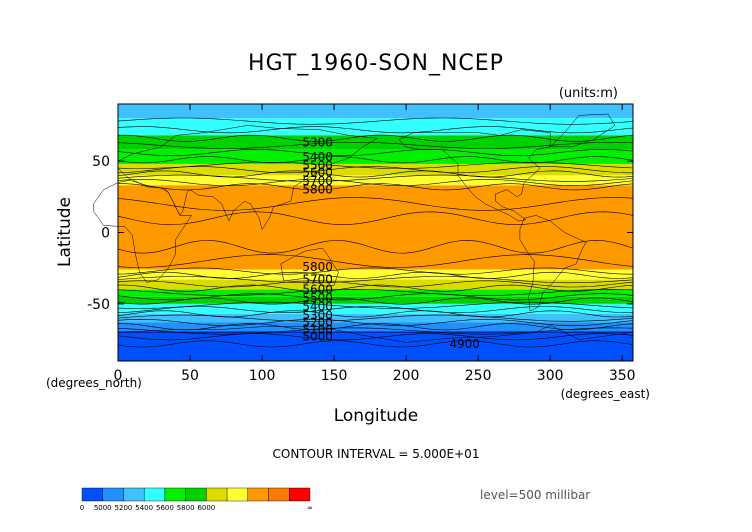 This screenshot has height=532, width=752. What do you see at coordinates (98, 305) in the screenshot?
I see `y-tick-label: -50` at bounding box center [98, 305].